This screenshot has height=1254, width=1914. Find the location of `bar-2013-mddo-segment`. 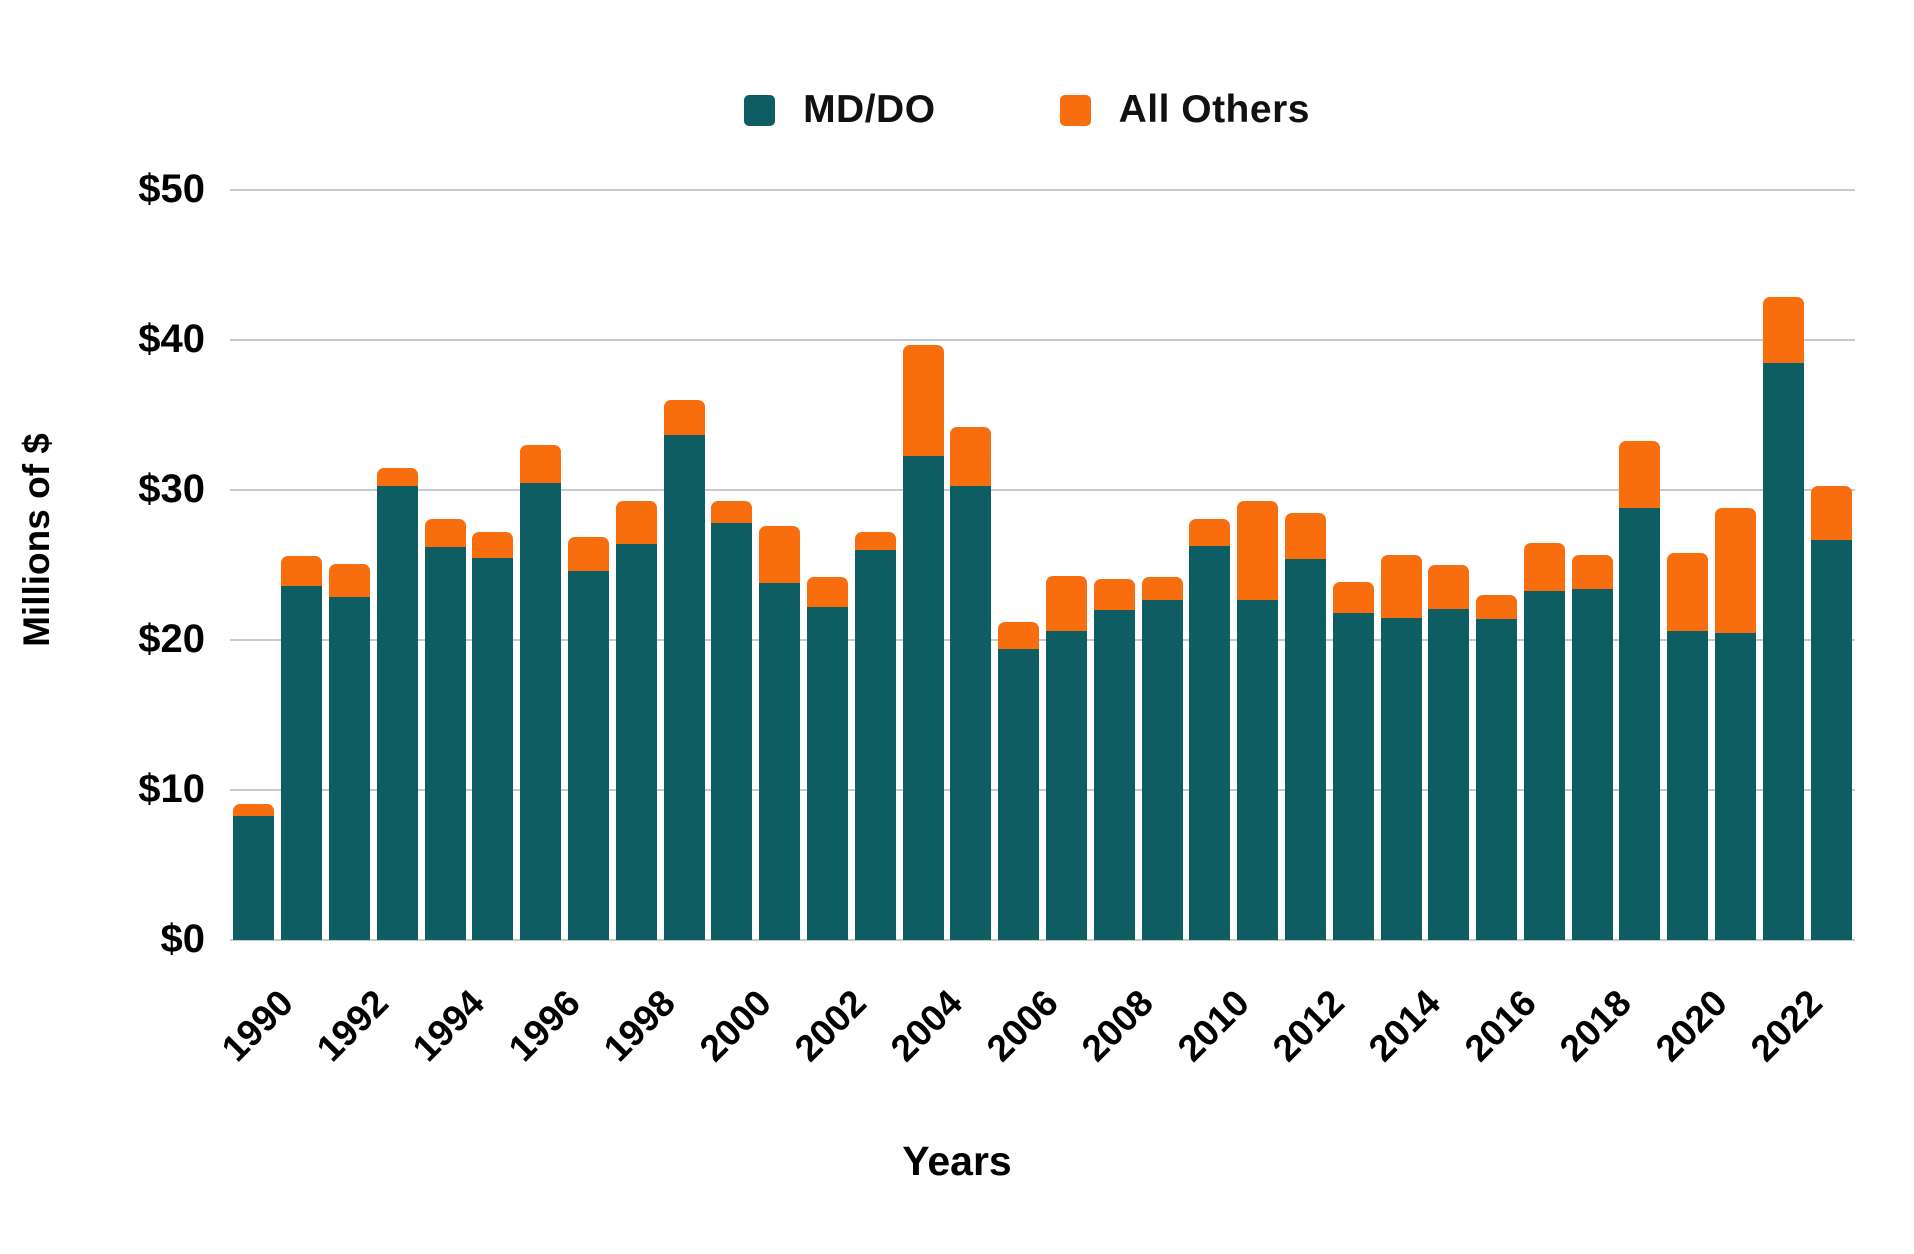

bar-2013-mddo-segment is located at coordinates (1353, 776).